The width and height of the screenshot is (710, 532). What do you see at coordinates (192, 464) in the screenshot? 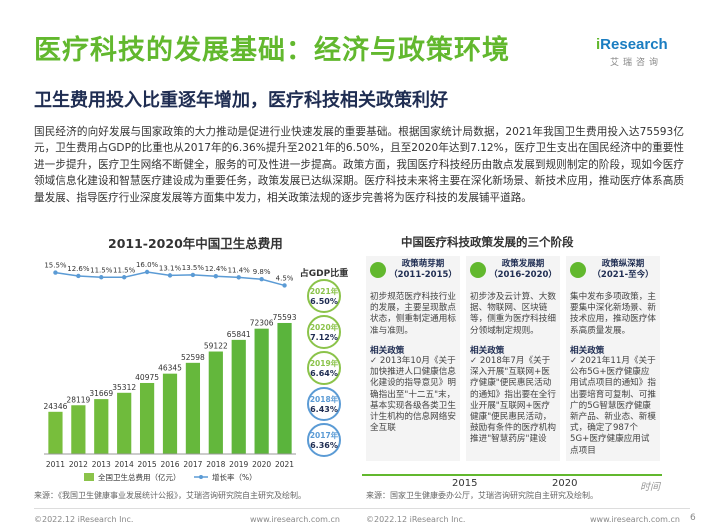
I see `x-tick-label: 2017` at bounding box center [192, 464].